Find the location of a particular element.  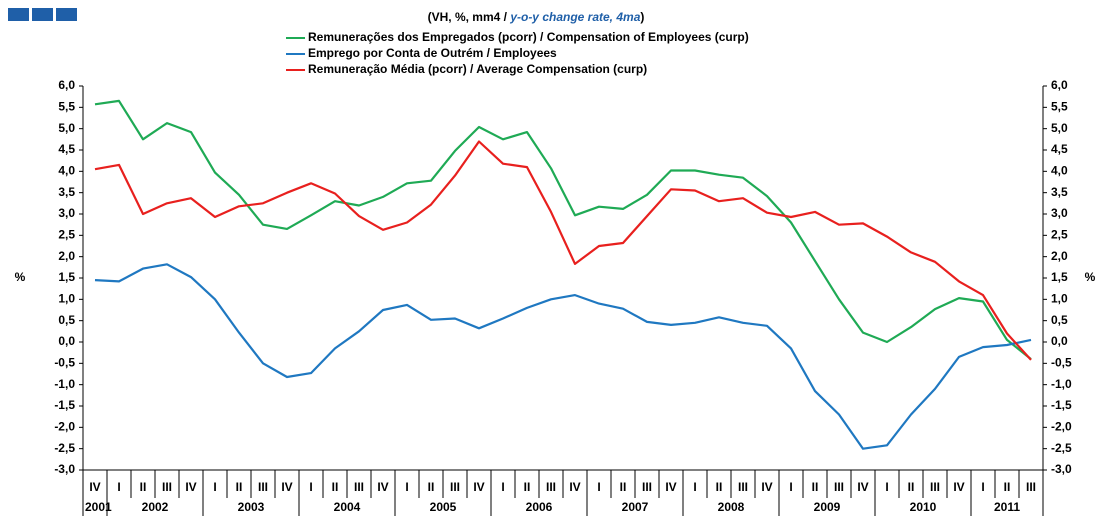

y-tick-label: 3,5 is located at coordinates (66, 192).